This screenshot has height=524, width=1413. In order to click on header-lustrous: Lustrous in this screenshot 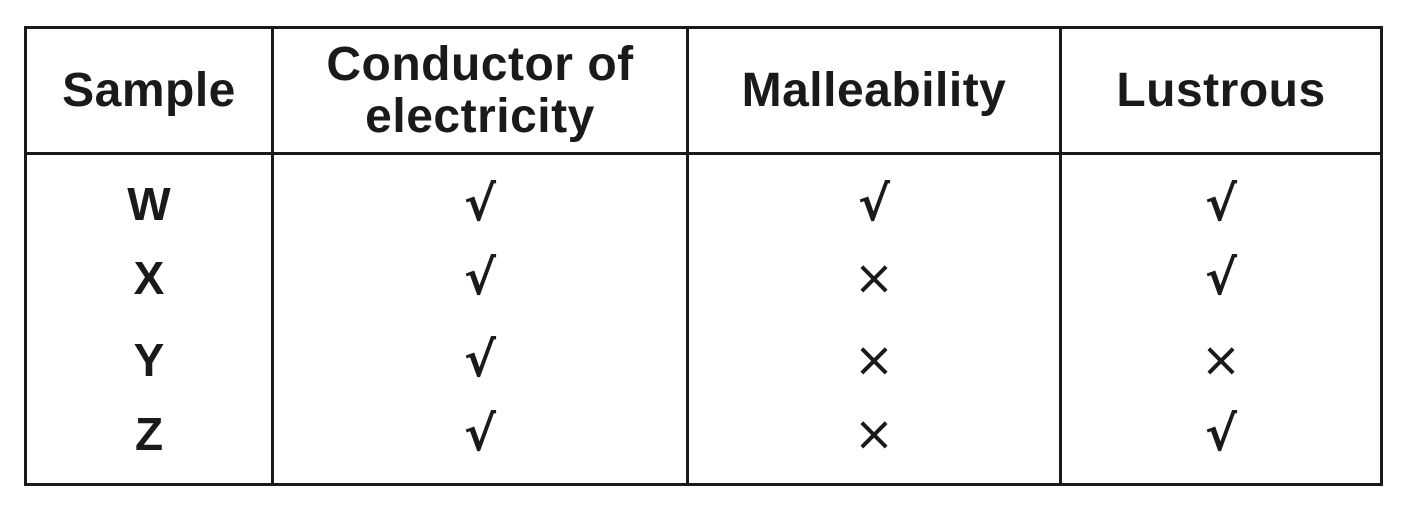, I will do `click(1221, 91)`.